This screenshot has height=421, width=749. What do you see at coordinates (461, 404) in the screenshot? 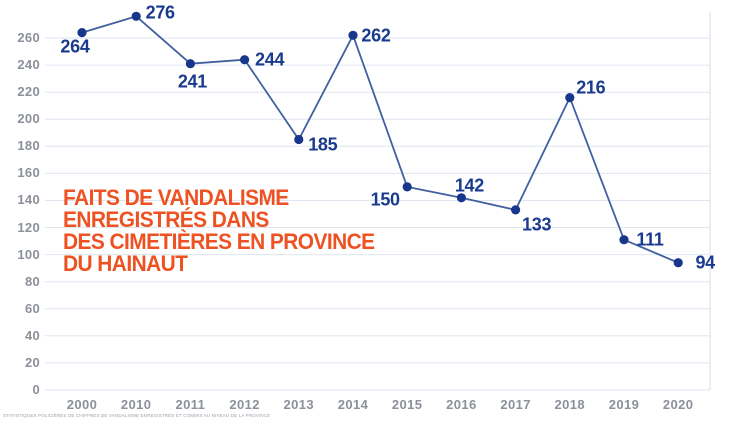
I see `x-tick-label-2016: 2016` at bounding box center [461, 404].